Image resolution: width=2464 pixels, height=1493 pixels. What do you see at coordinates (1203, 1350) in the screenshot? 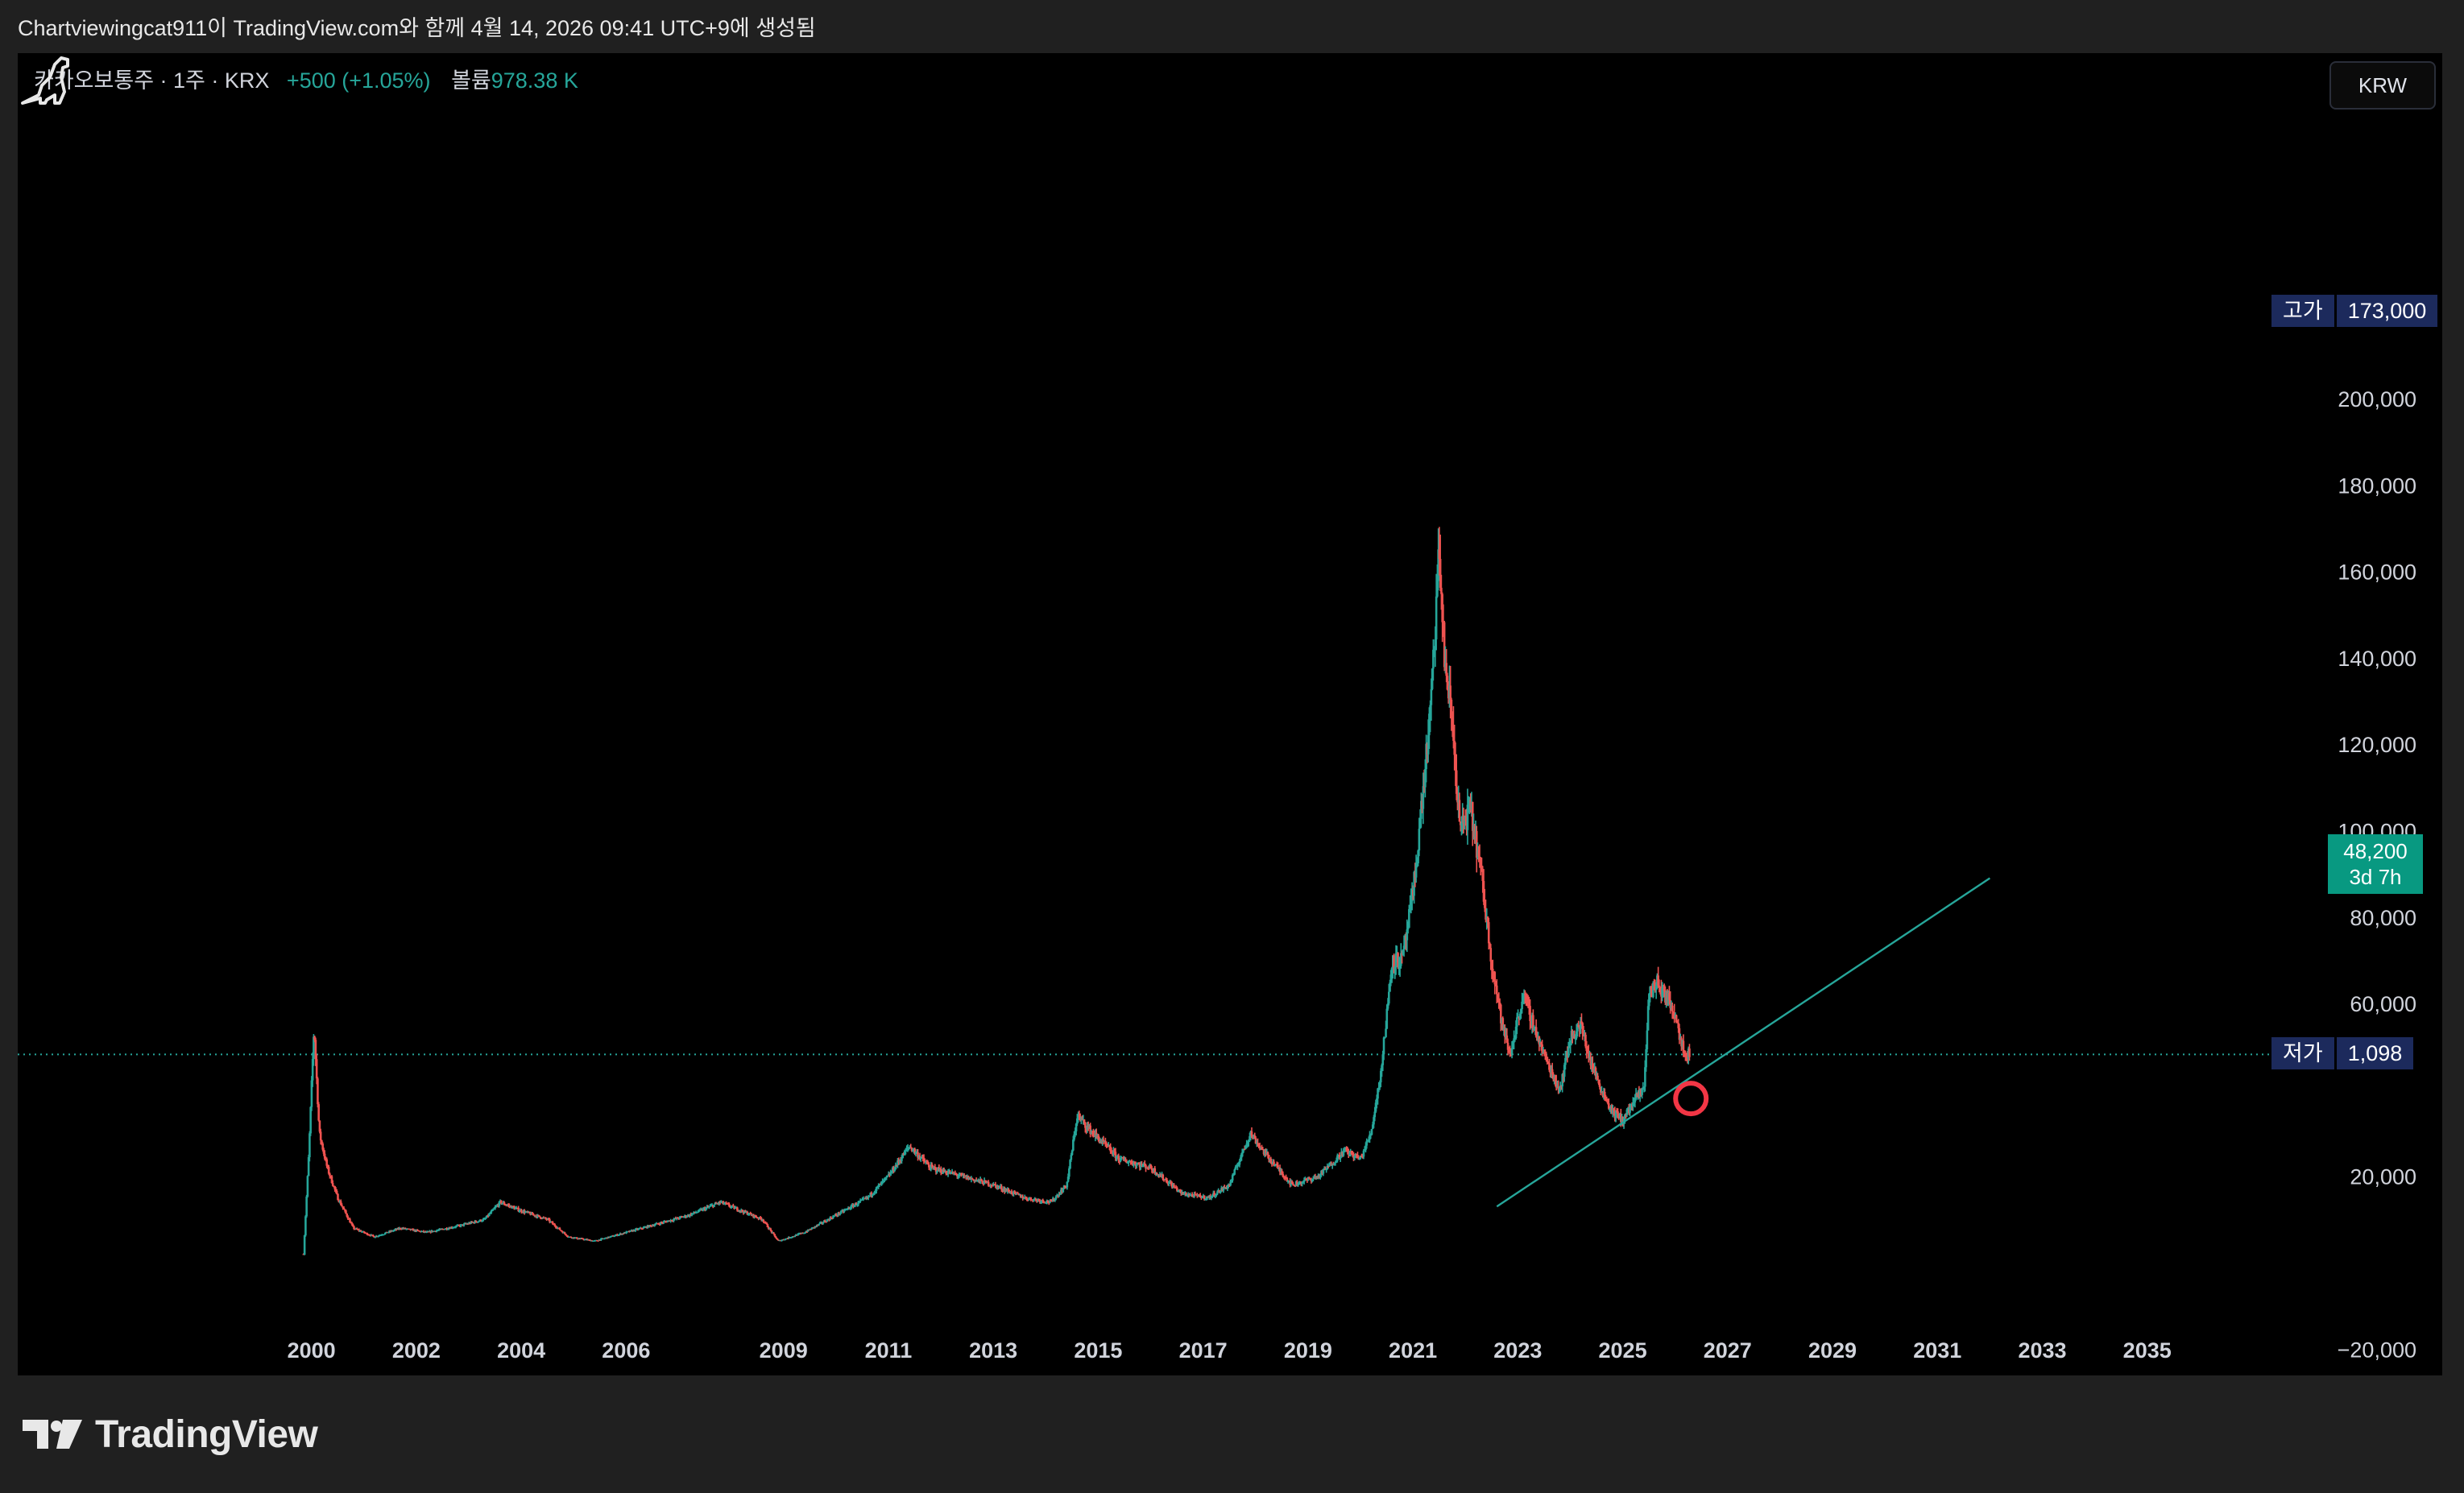
I see `x-tick-label: 2017` at bounding box center [1203, 1350].